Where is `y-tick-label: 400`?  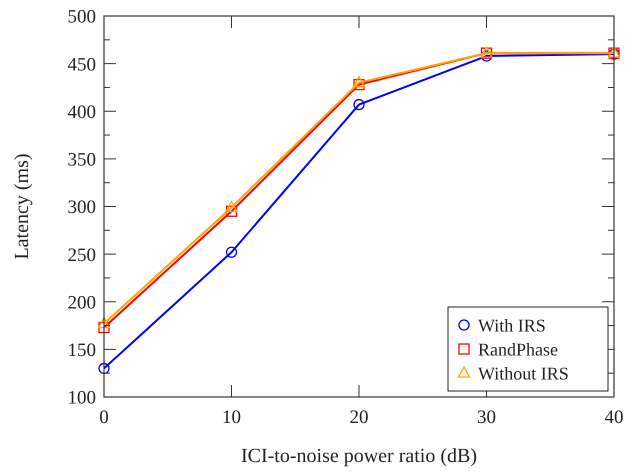
y-tick-label: 400 is located at coordinates (82, 112).